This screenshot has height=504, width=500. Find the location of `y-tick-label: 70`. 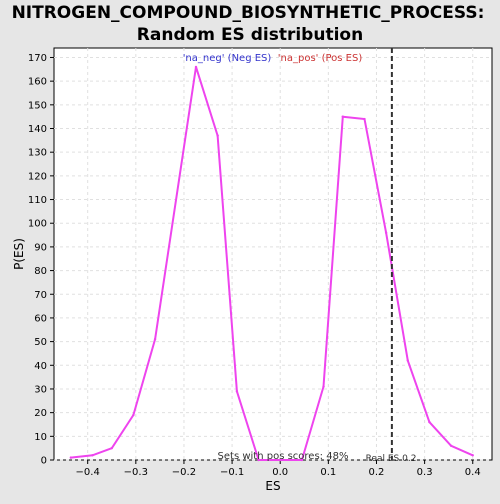

y-tick-label: 70 is located at coordinates (40, 295).